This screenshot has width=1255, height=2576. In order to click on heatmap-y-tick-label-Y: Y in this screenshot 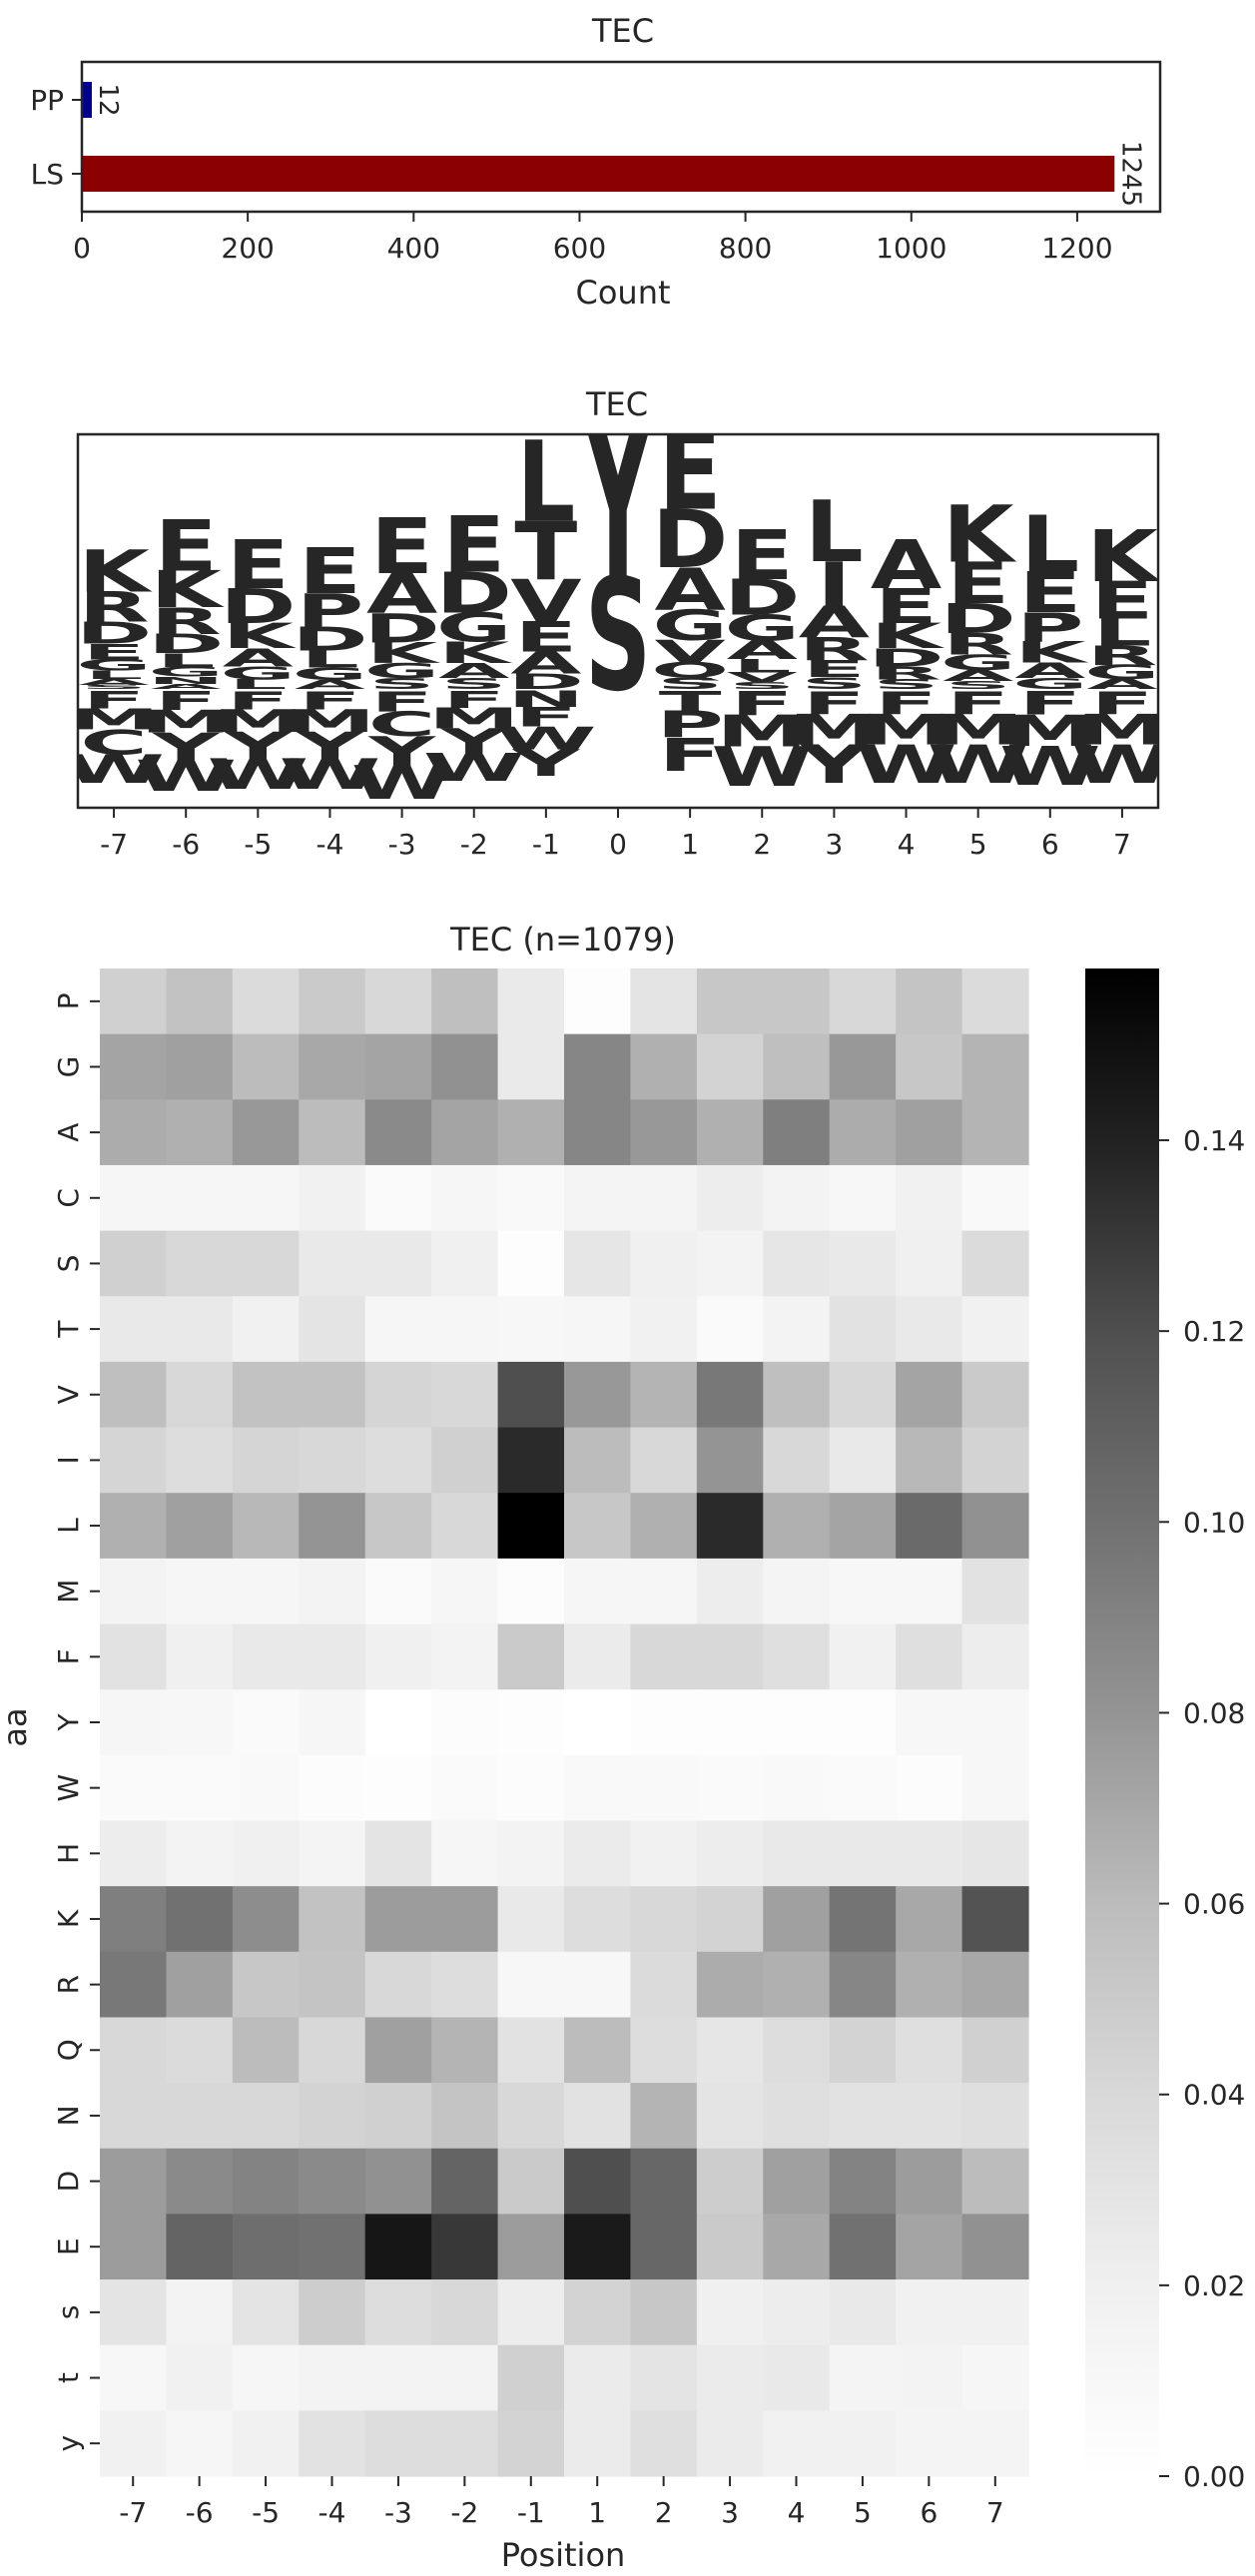, I will do `click(68, 1722)`.